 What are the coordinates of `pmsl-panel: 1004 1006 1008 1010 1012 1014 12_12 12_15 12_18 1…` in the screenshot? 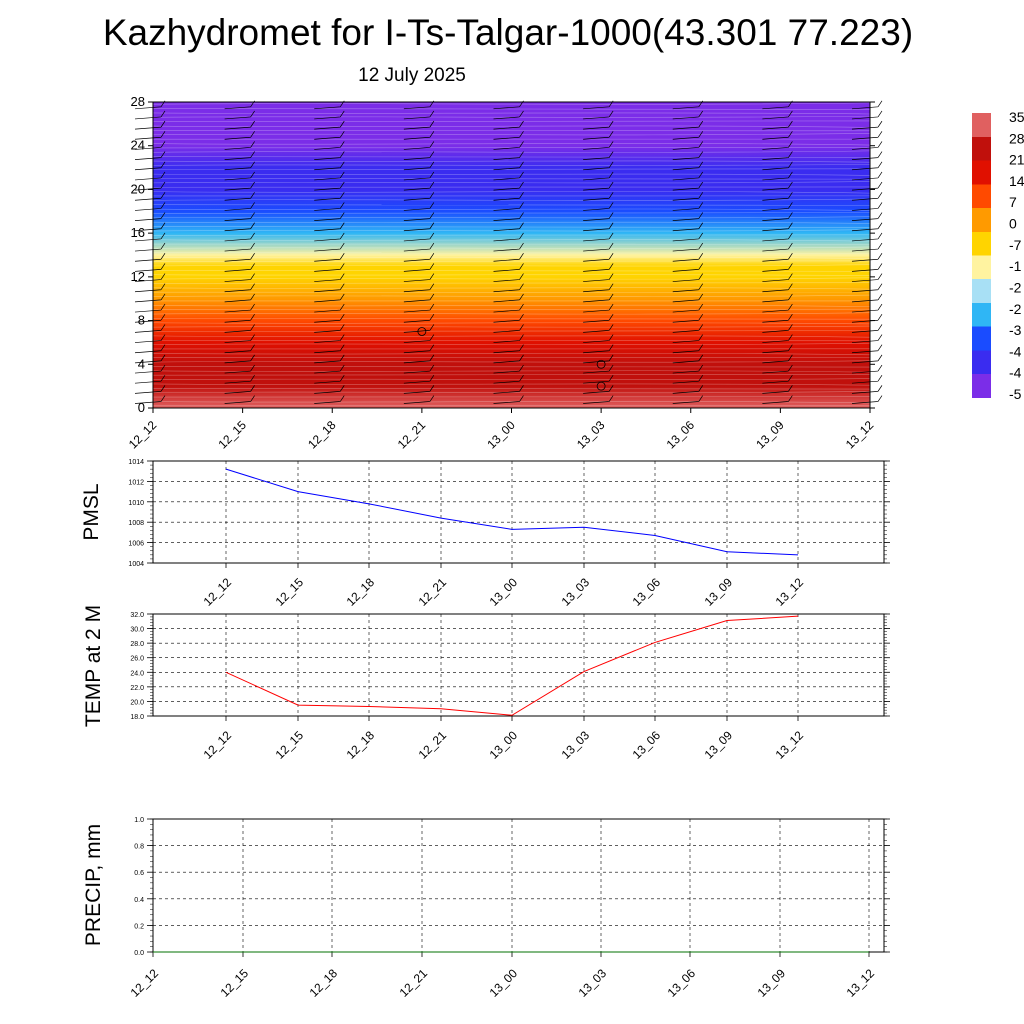 It's located at (485, 534).